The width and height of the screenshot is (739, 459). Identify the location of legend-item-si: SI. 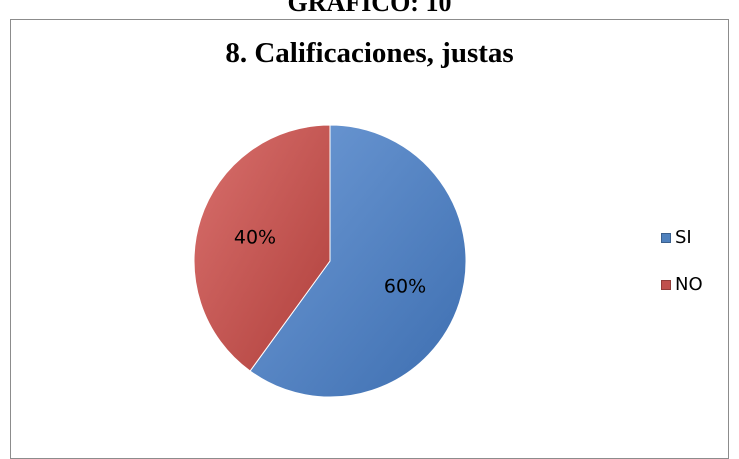
(682, 237).